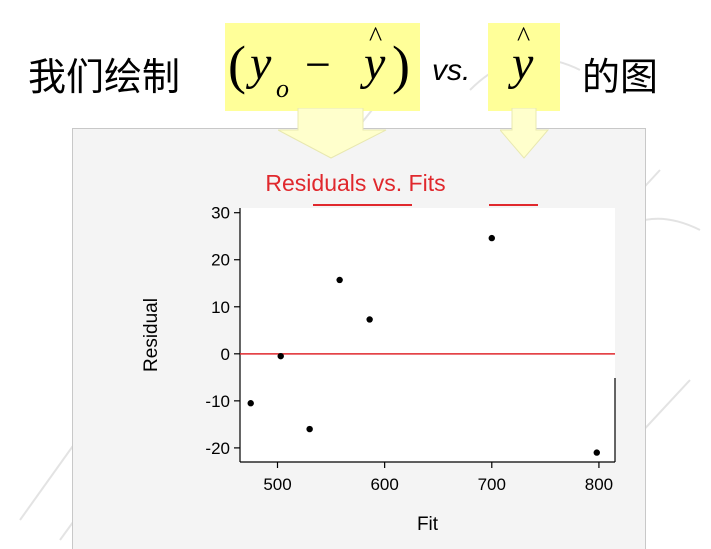 The image size is (711, 549). Describe the element at coordinates (220, 213) in the screenshot. I see `y-tick-label: 30` at that location.